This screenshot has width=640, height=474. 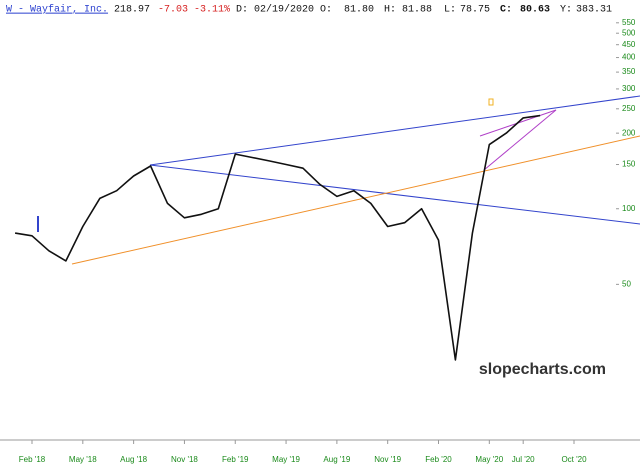 I want to click on x-tick-label: May '18, so click(x=83, y=459).